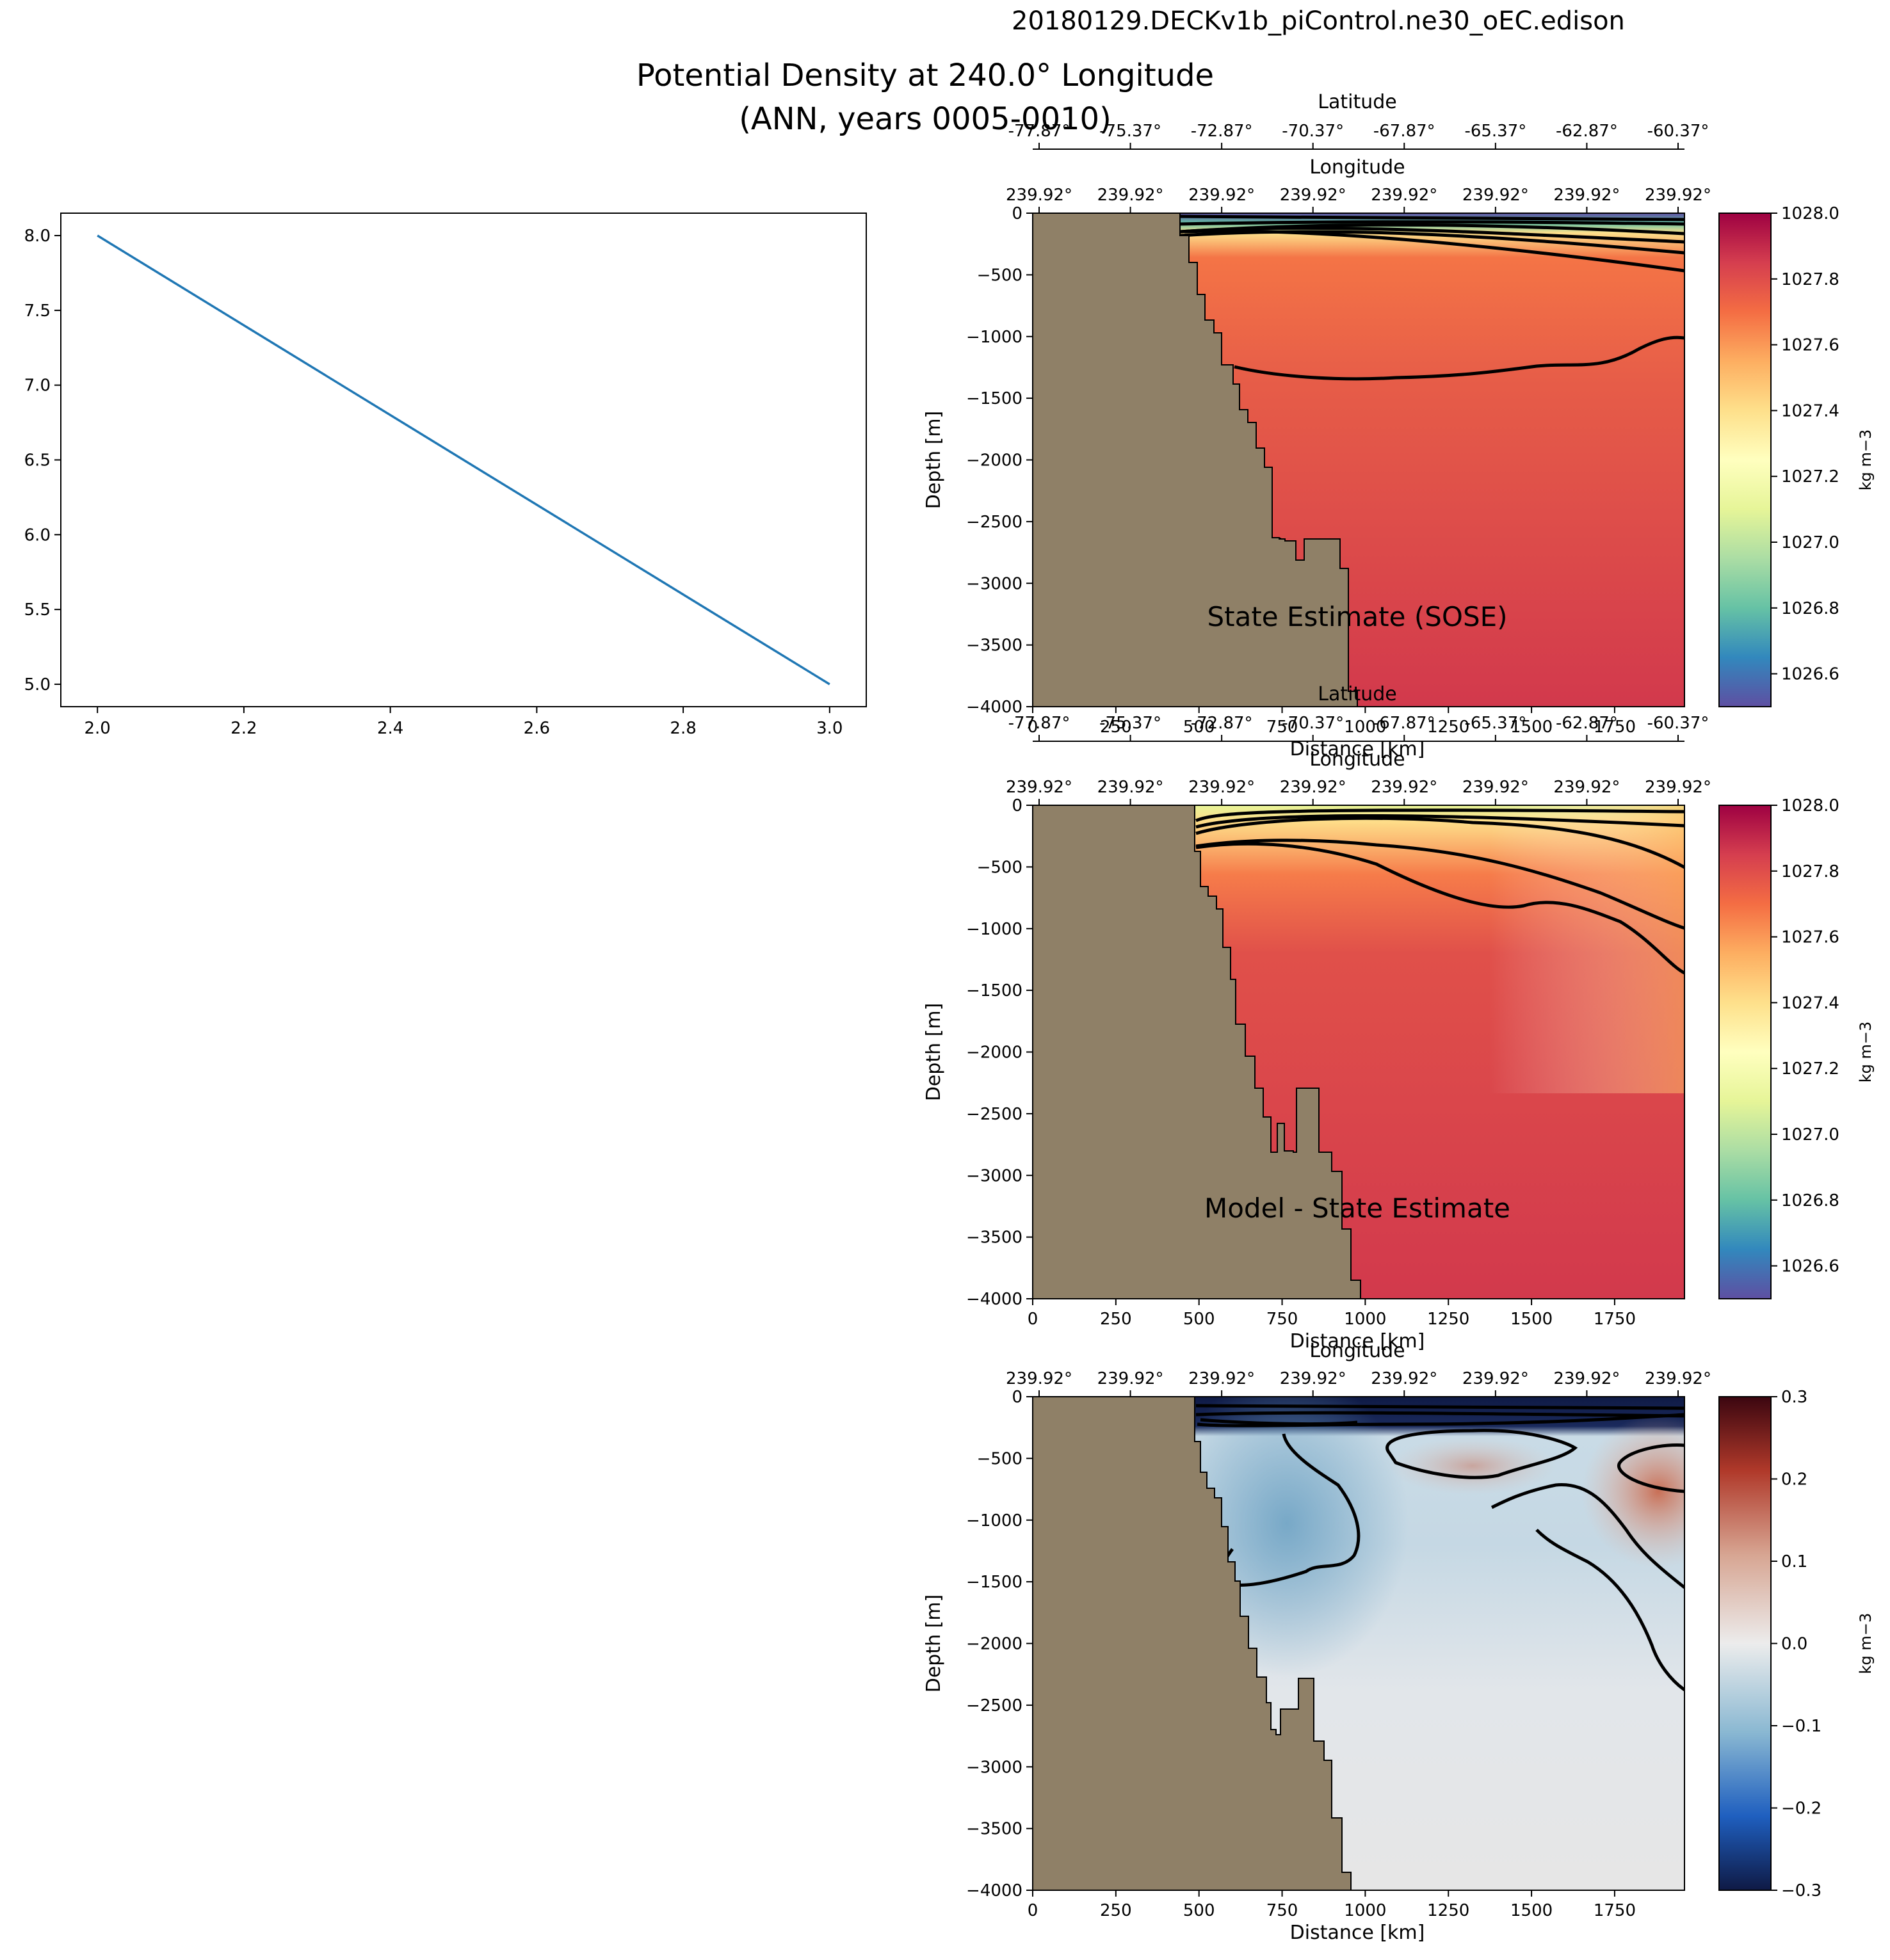 The width and height of the screenshot is (1890, 1960). Describe the element at coordinates (1222, 723) in the screenshot. I see `latitude-tick-label: -72.87°` at that location.